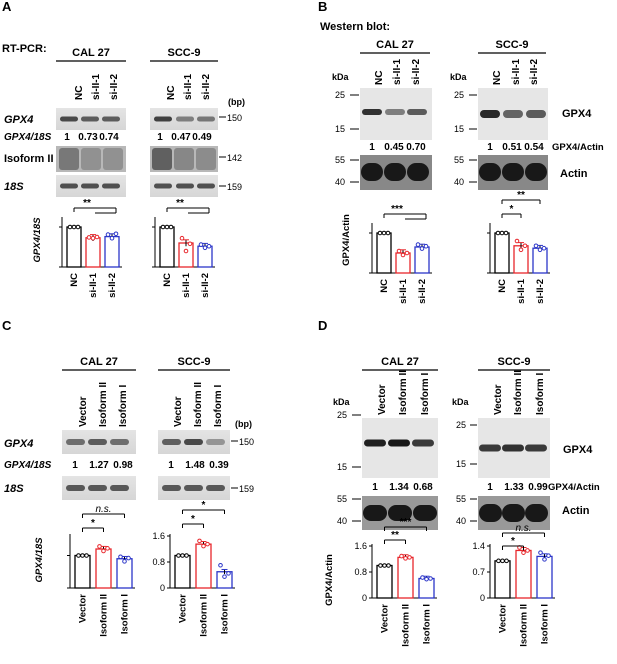  Describe the element at coordinates (69, 186) in the screenshot. I see `18s-gel-cal27-band` at that location.